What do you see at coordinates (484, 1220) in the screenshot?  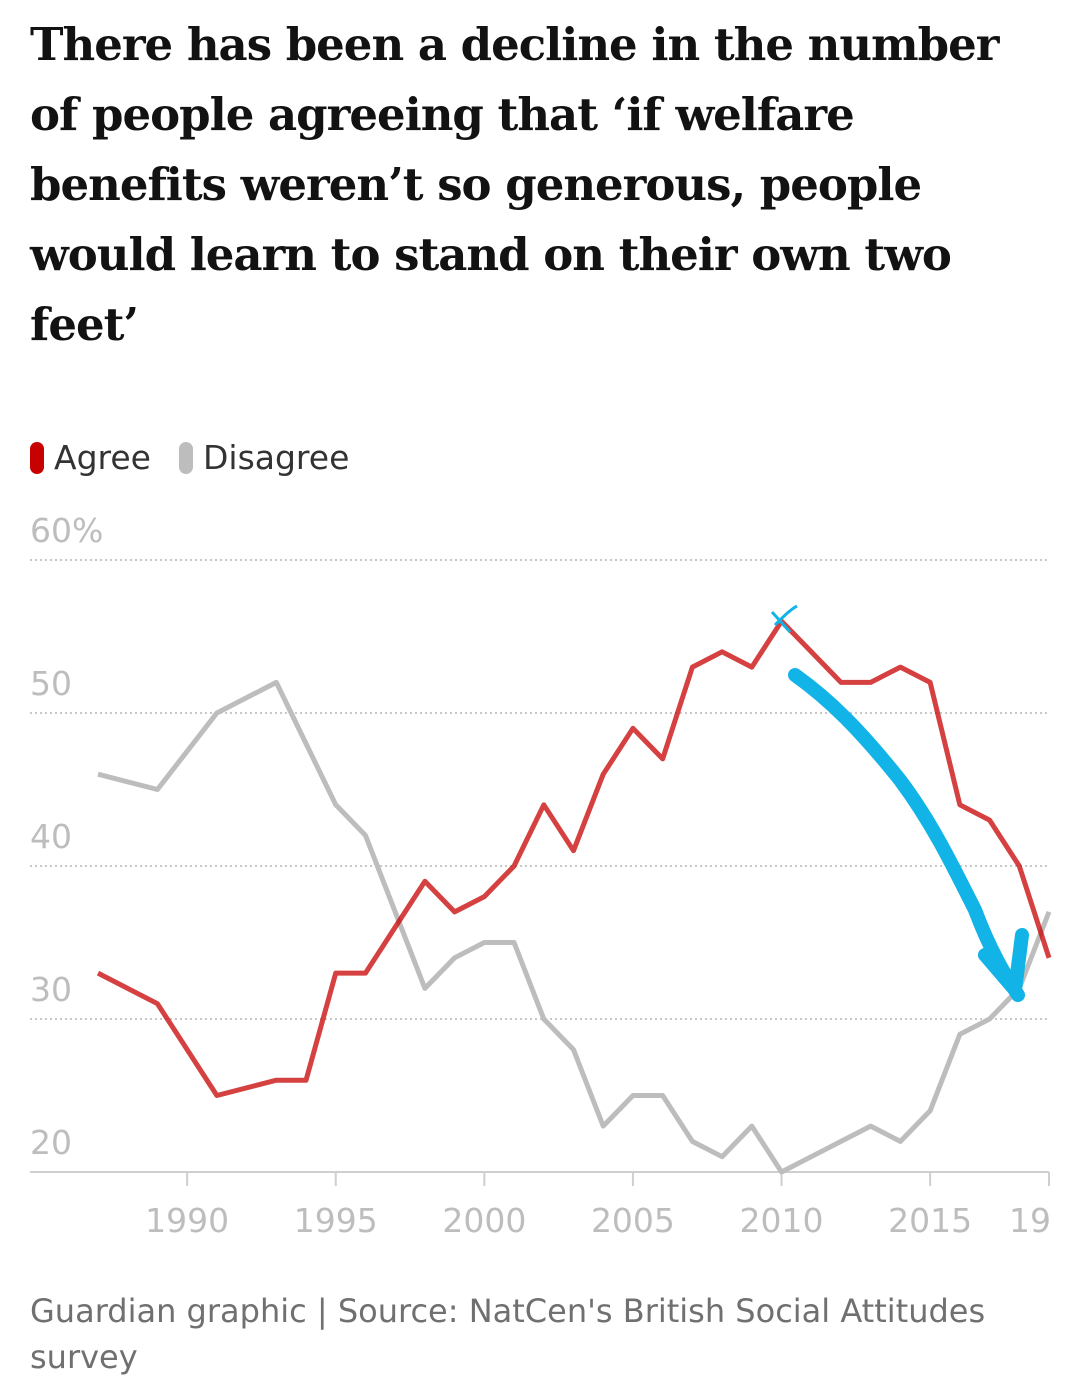 I see `x-tick-label: 2000` at bounding box center [484, 1220].